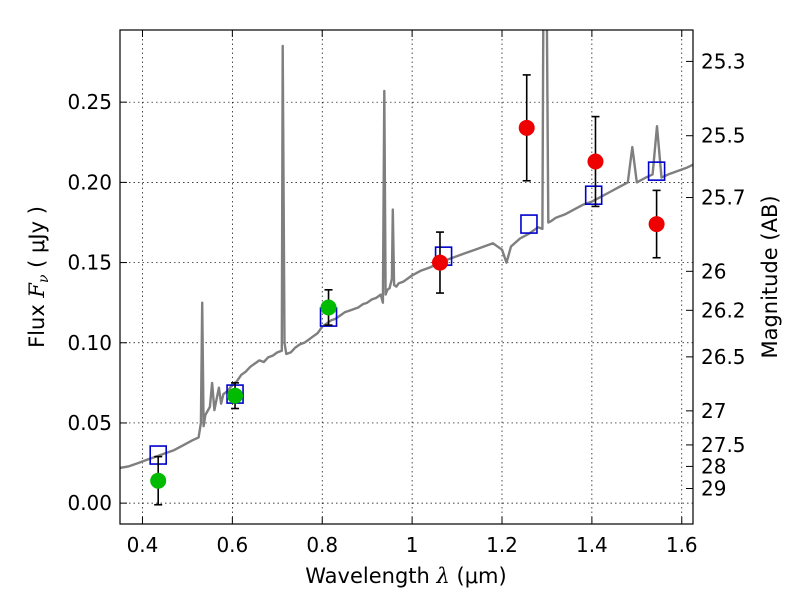 This screenshot has width=800, height=600. What do you see at coordinates (37, 323) in the screenshot?
I see `y-axis-label-prefix: Flux` at bounding box center [37, 323].